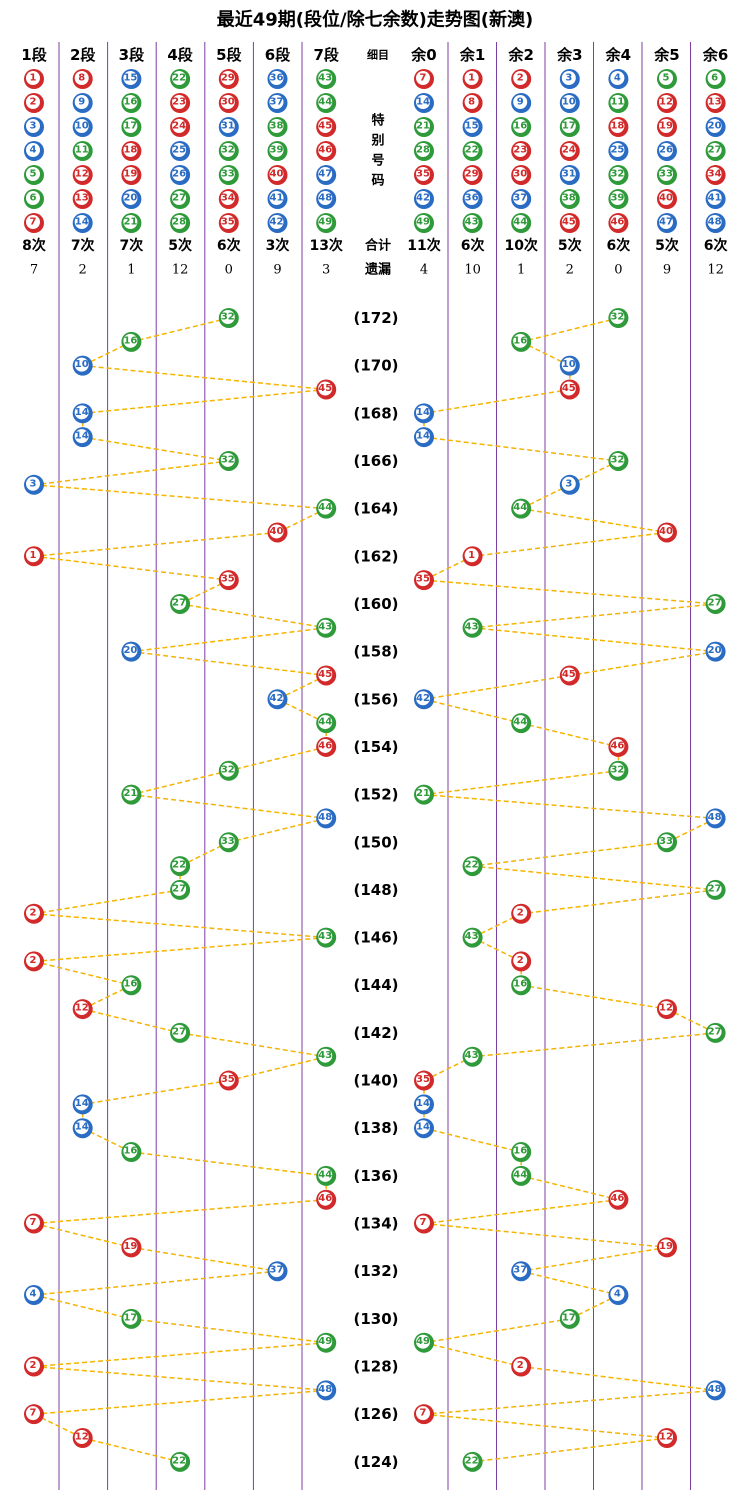 This screenshot has width=751, height=1500. Describe the element at coordinates (520, 174) in the screenshot. I see `ball-number: 30` at that location.